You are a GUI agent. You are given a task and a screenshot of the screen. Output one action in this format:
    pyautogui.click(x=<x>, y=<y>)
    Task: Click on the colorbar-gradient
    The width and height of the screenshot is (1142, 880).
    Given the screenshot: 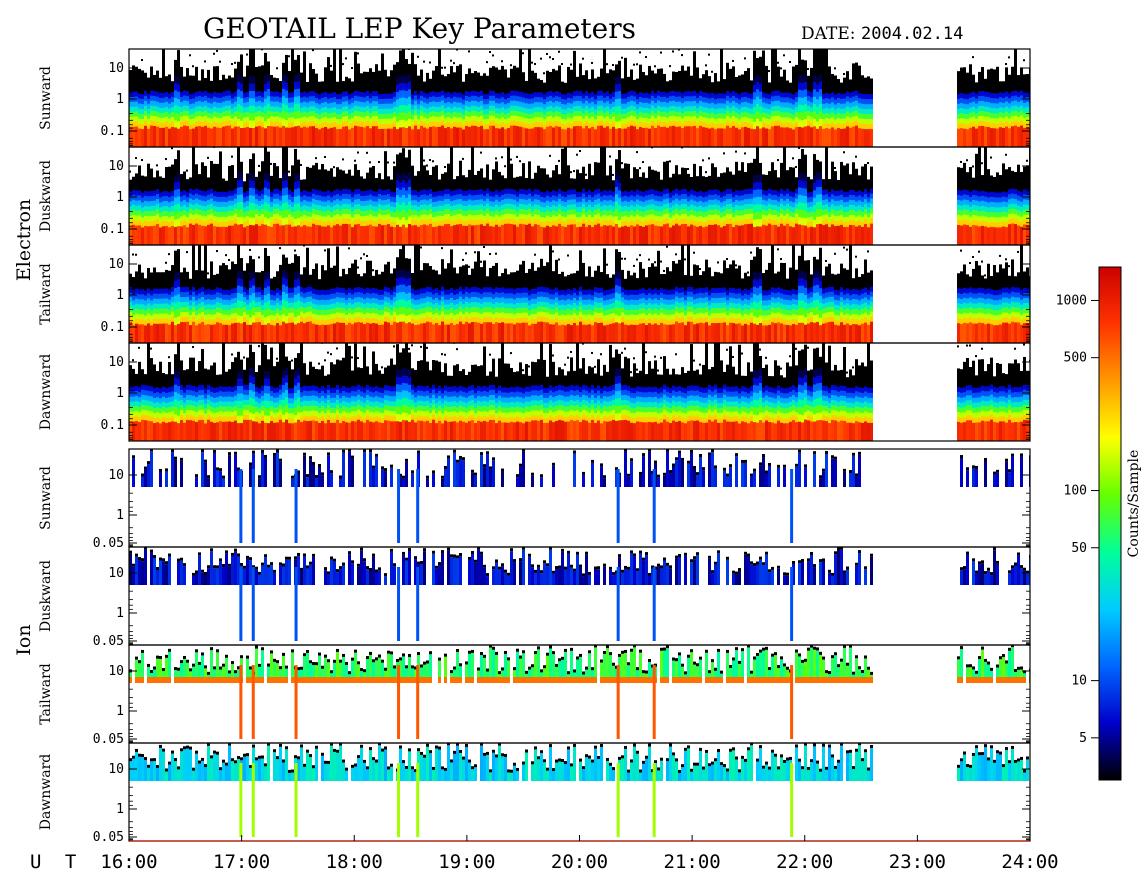 What is the action you would take?
    pyautogui.click(x=1110, y=523)
    